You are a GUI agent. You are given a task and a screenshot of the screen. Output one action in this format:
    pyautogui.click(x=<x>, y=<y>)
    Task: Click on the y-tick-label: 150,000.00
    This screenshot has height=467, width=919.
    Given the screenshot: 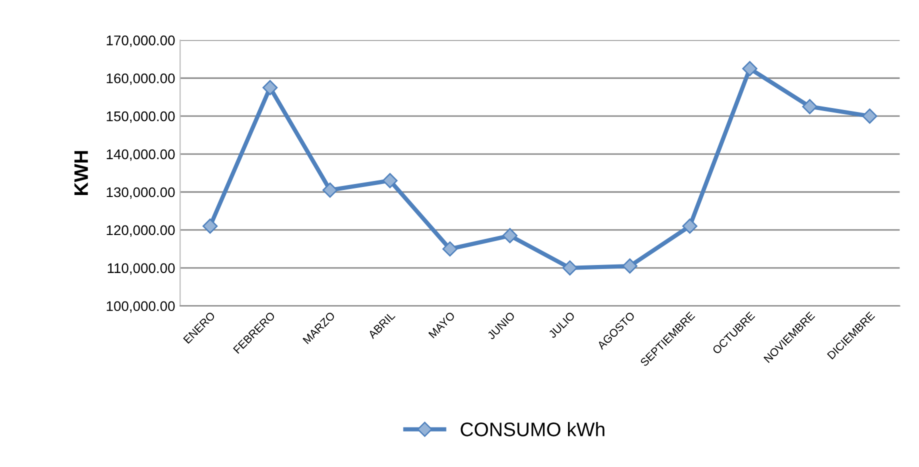 What is the action you would take?
    pyautogui.click(x=140, y=117)
    